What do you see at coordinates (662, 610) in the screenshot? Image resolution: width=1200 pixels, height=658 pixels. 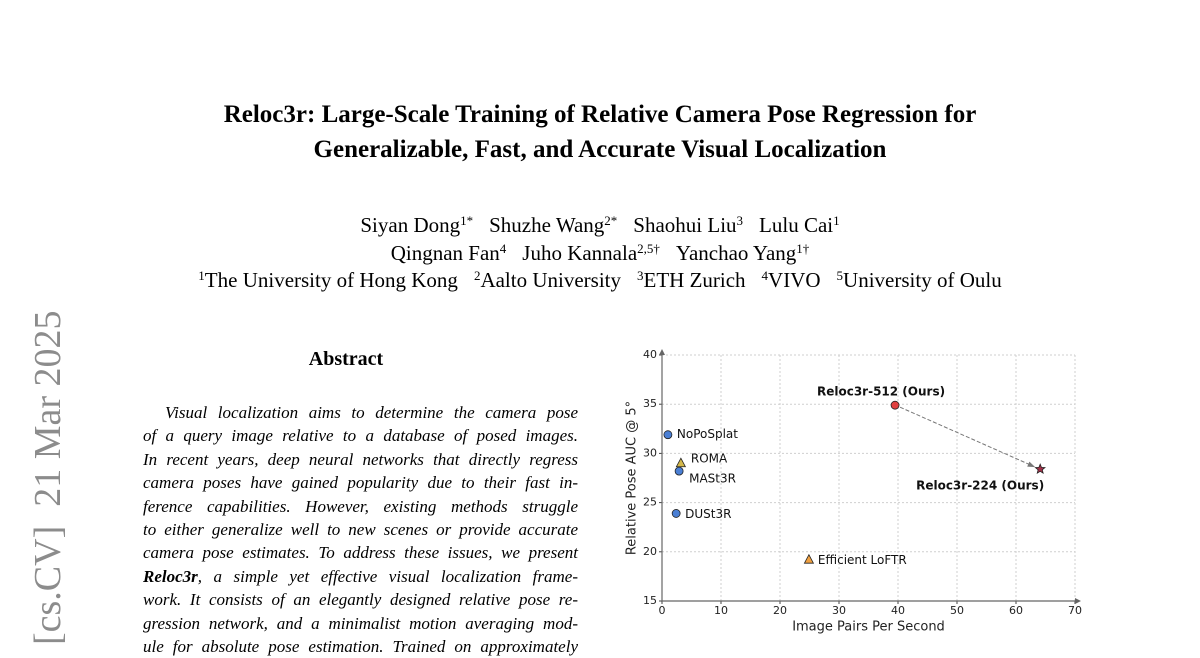 I see `x-tick-label: 0` at bounding box center [662, 610].